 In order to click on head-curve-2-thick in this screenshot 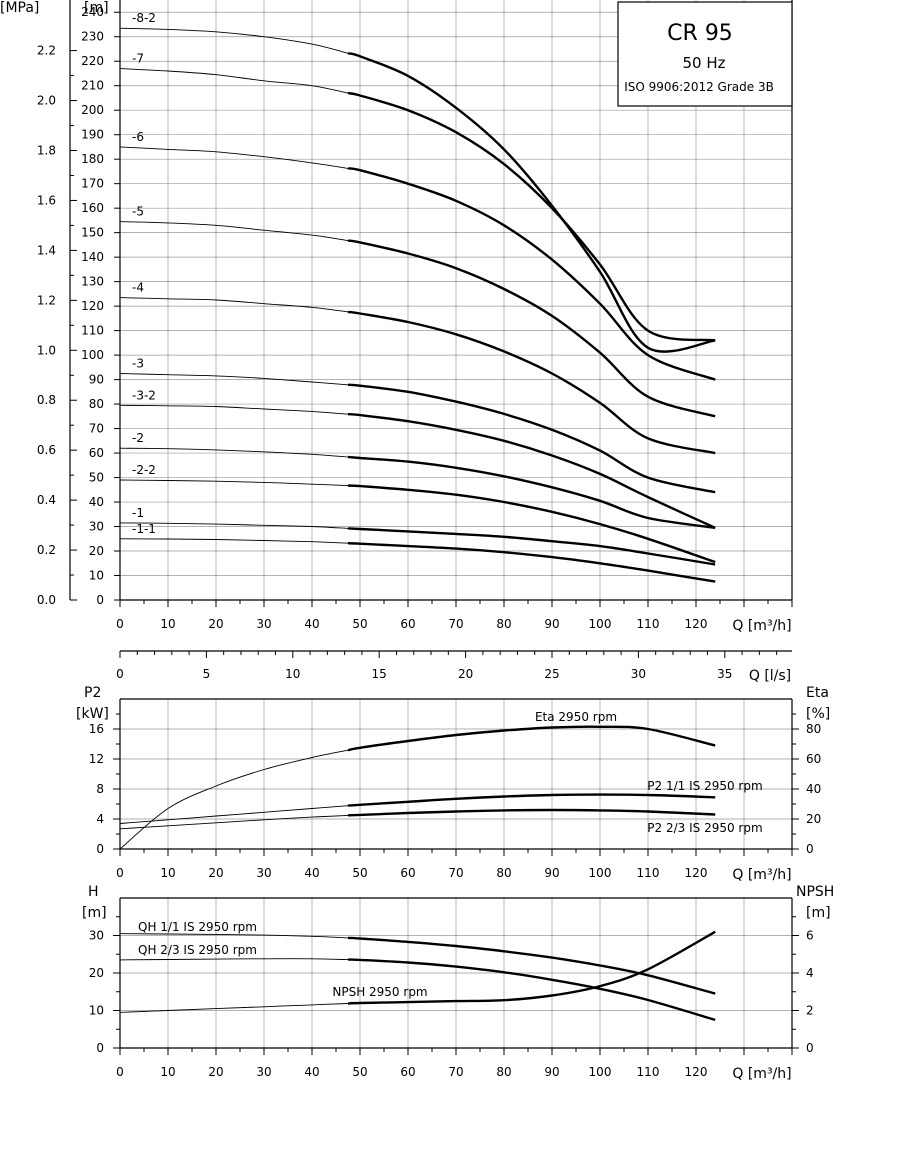, I will do `click(531, 492)`.